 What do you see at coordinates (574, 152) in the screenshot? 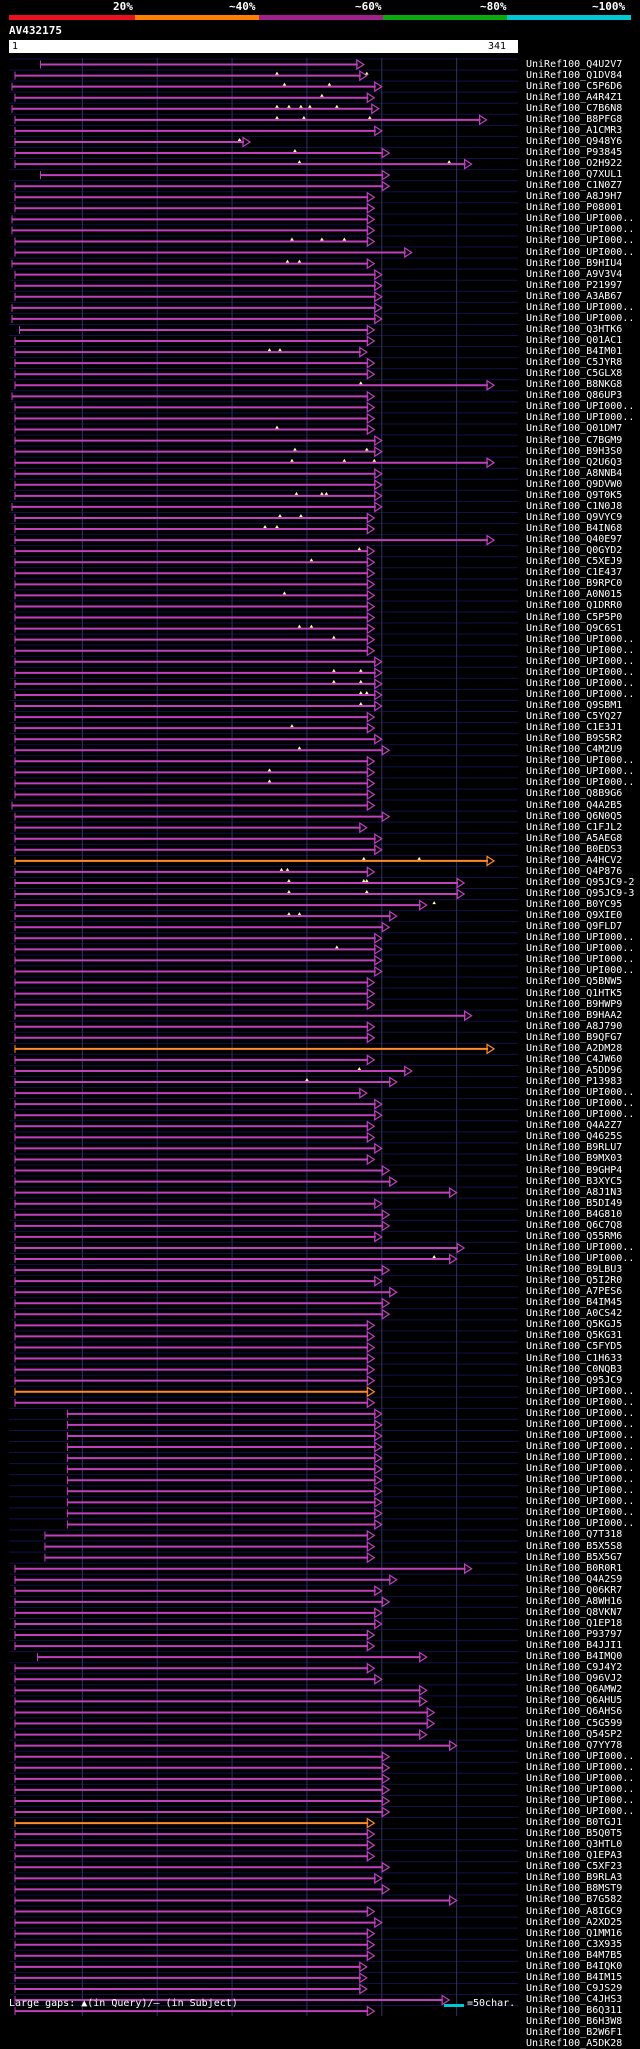
I see `hit-label: UniRef100_P93845` at bounding box center [574, 152].